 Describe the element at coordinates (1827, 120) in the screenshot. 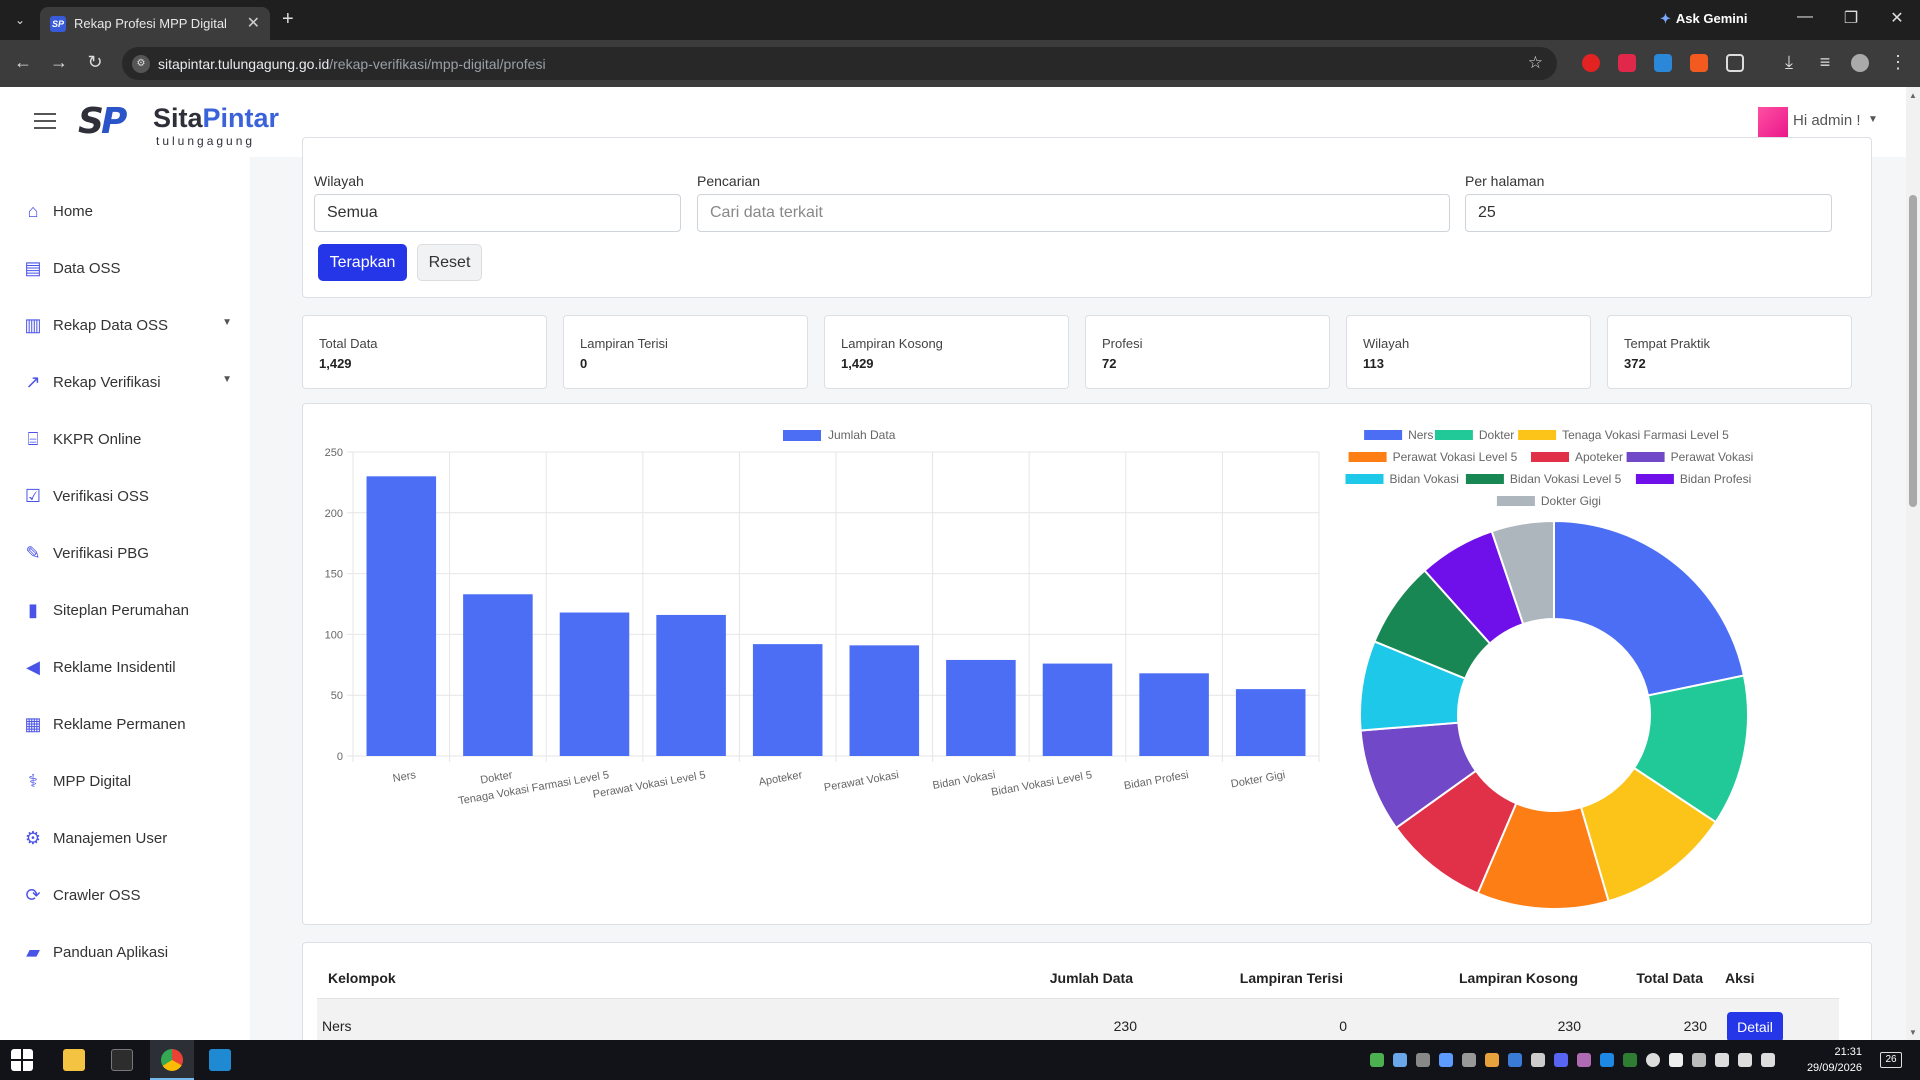

I see `user-greeting: Hi admin !` at that location.